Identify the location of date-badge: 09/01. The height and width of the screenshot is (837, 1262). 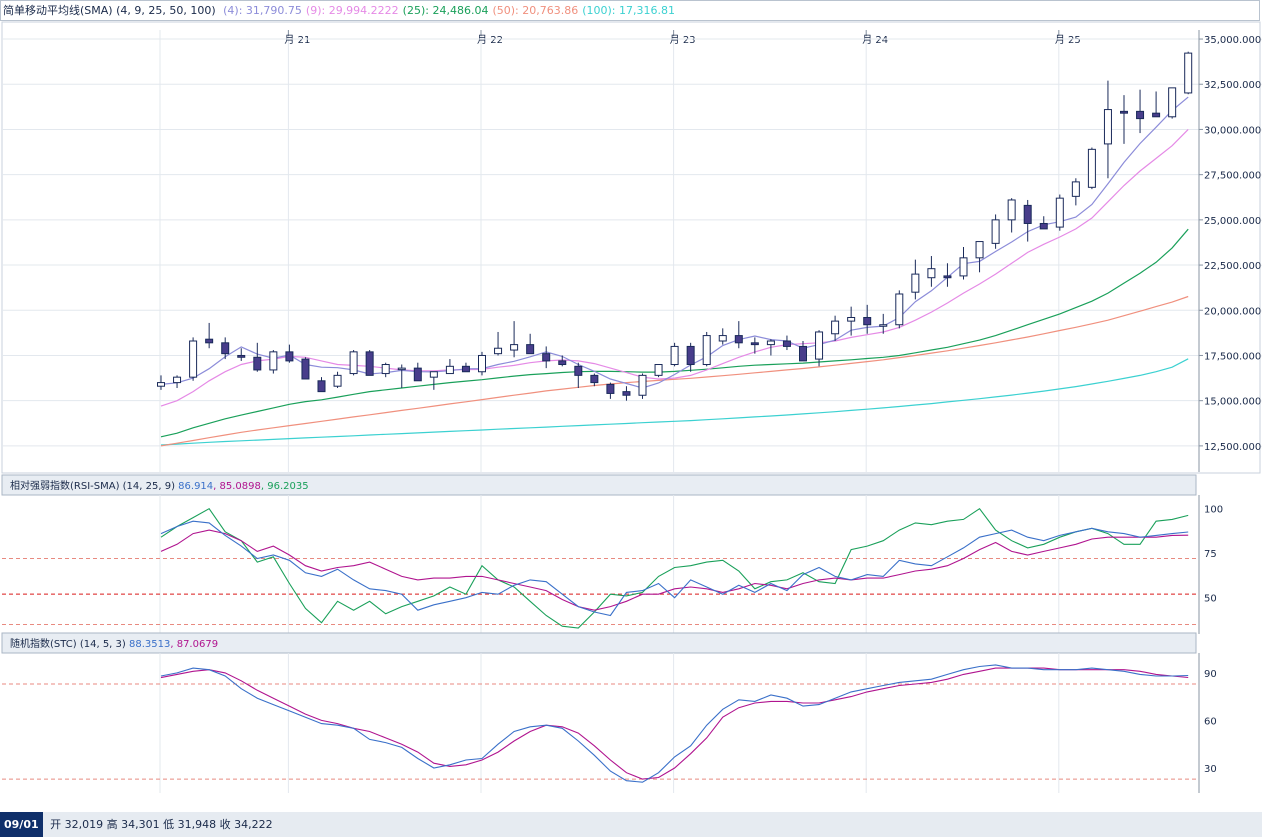
(21, 824).